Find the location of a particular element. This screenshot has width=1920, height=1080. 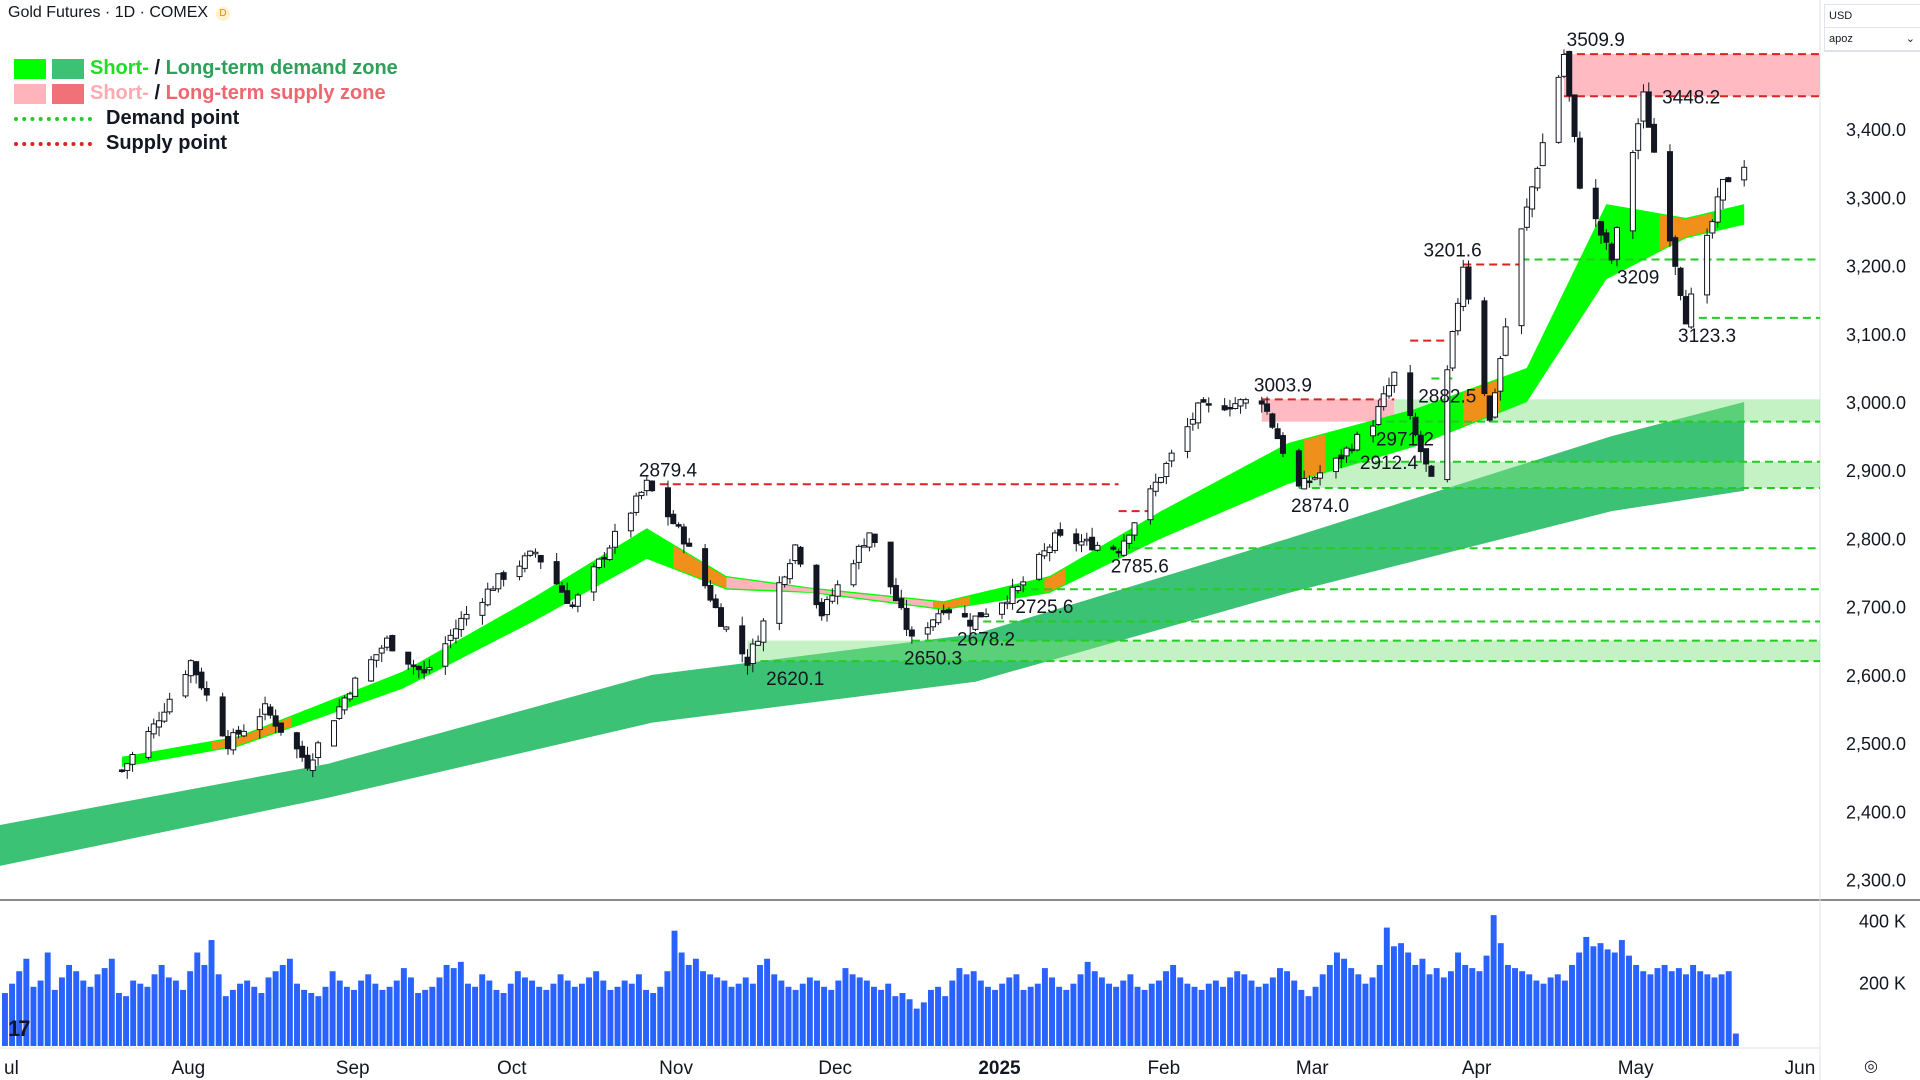

y-tick-label: 2,300.0 is located at coordinates (1876, 881).